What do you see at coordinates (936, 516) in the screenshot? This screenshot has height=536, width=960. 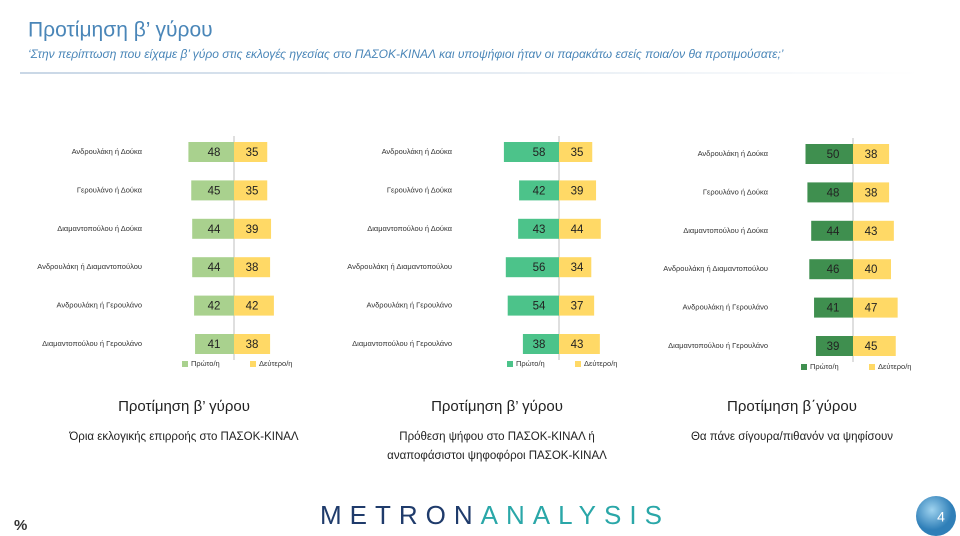 I see `page-badge` at bounding box center [936, 516].